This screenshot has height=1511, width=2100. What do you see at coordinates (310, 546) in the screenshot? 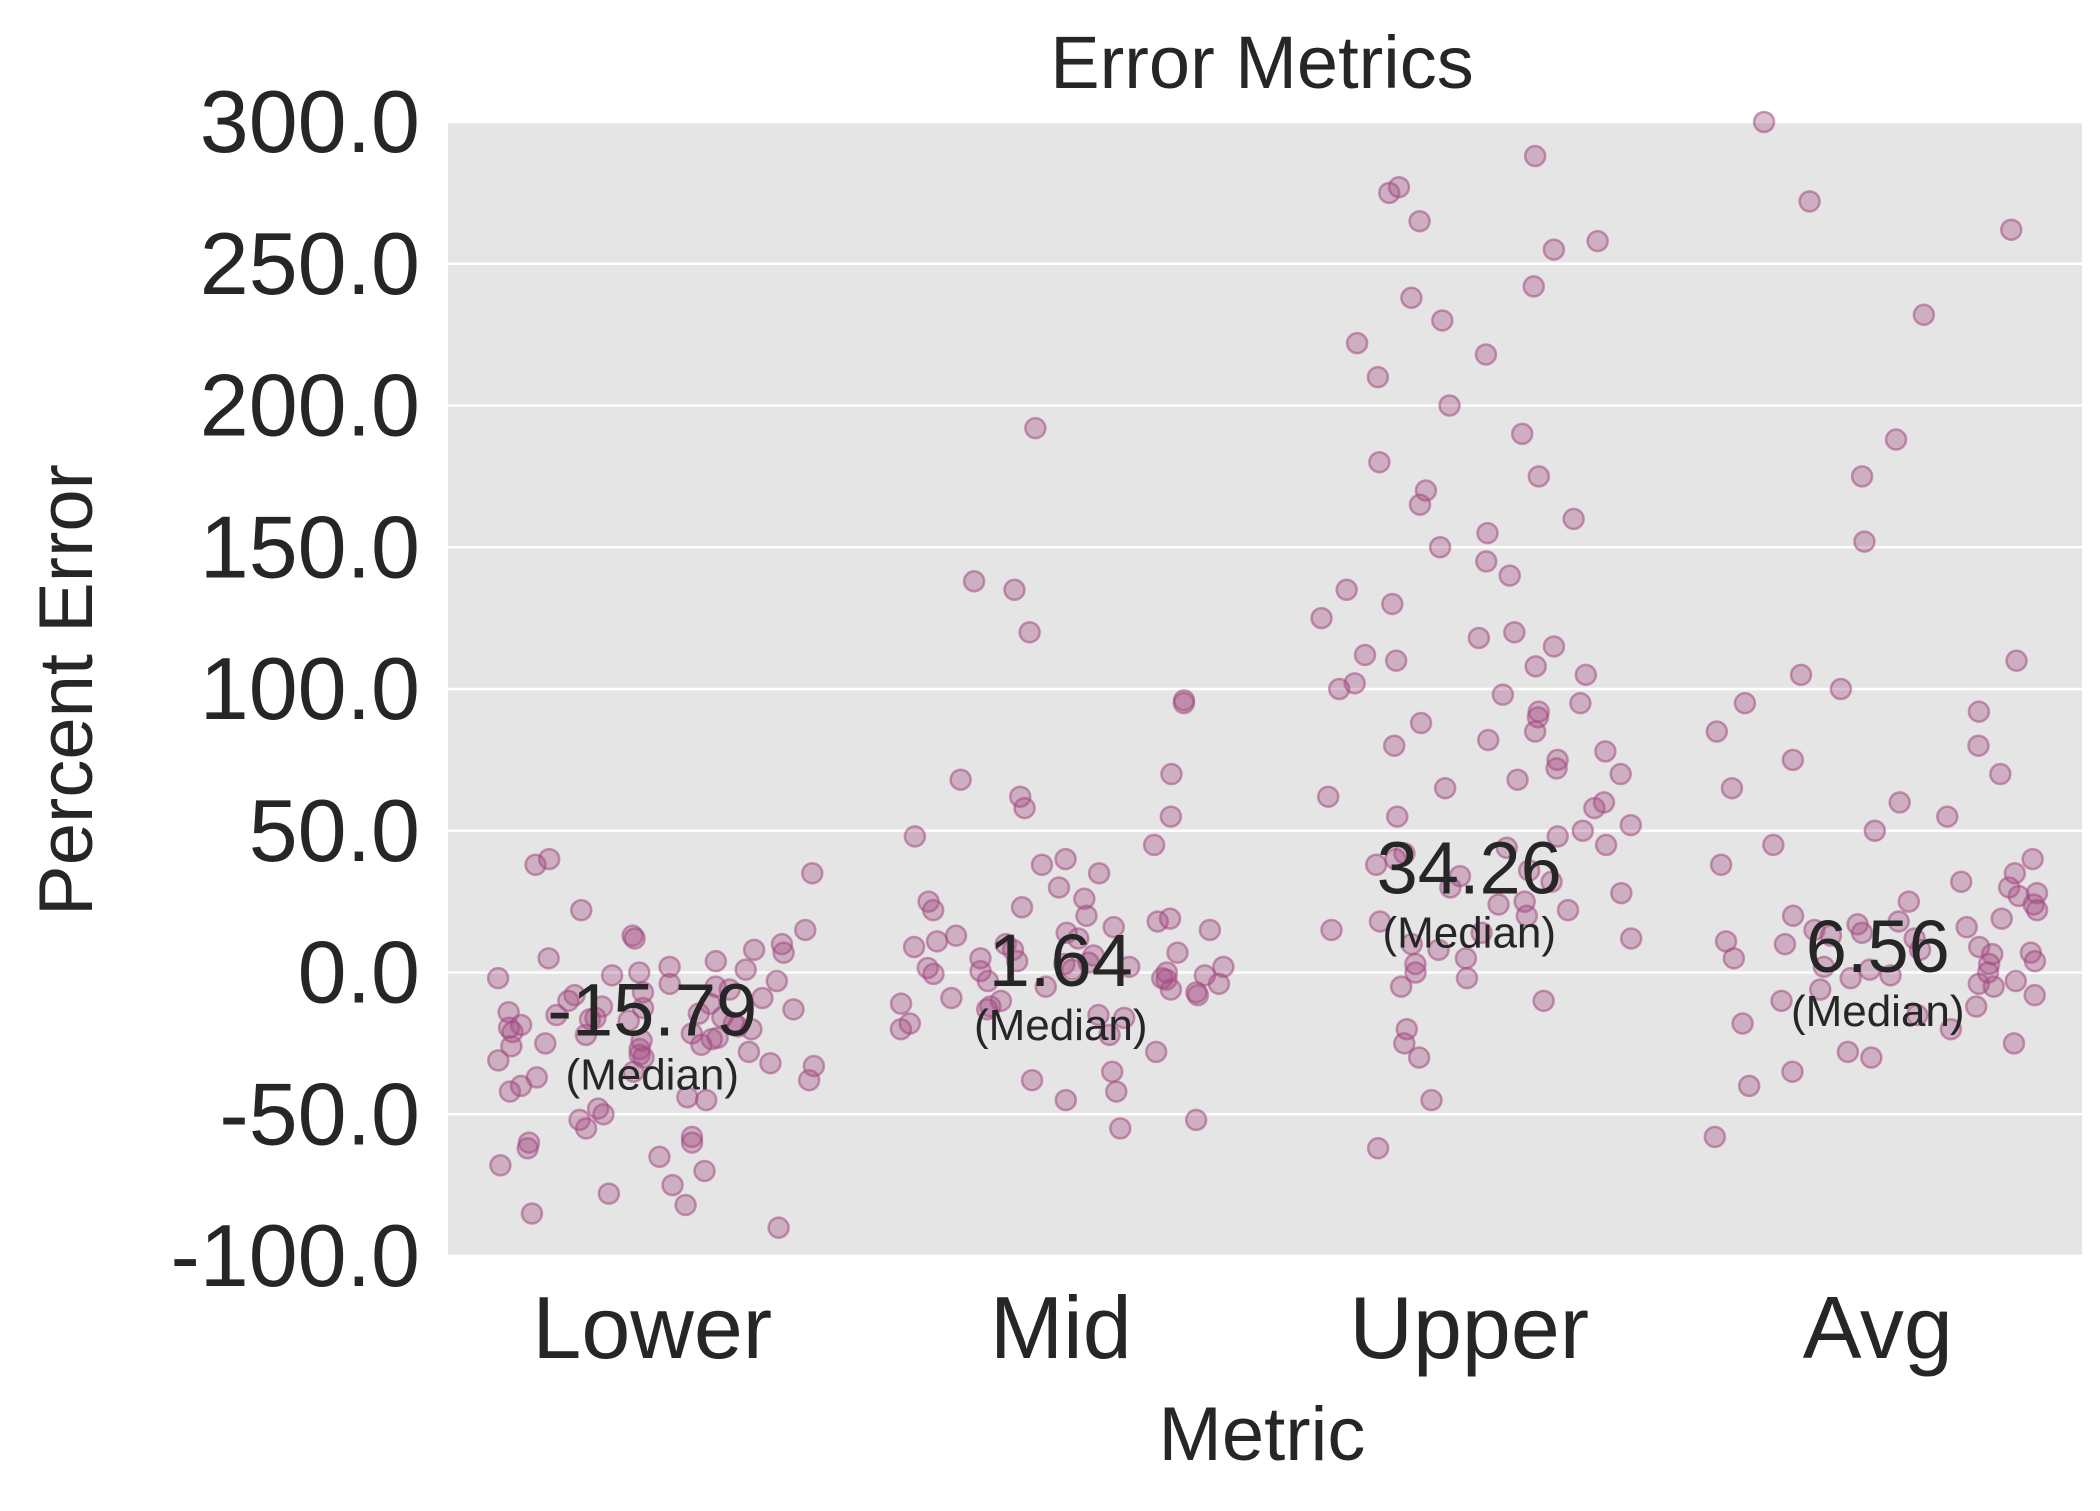
I see `y-tick-label: 150.0` at bounding box center [310, 546].